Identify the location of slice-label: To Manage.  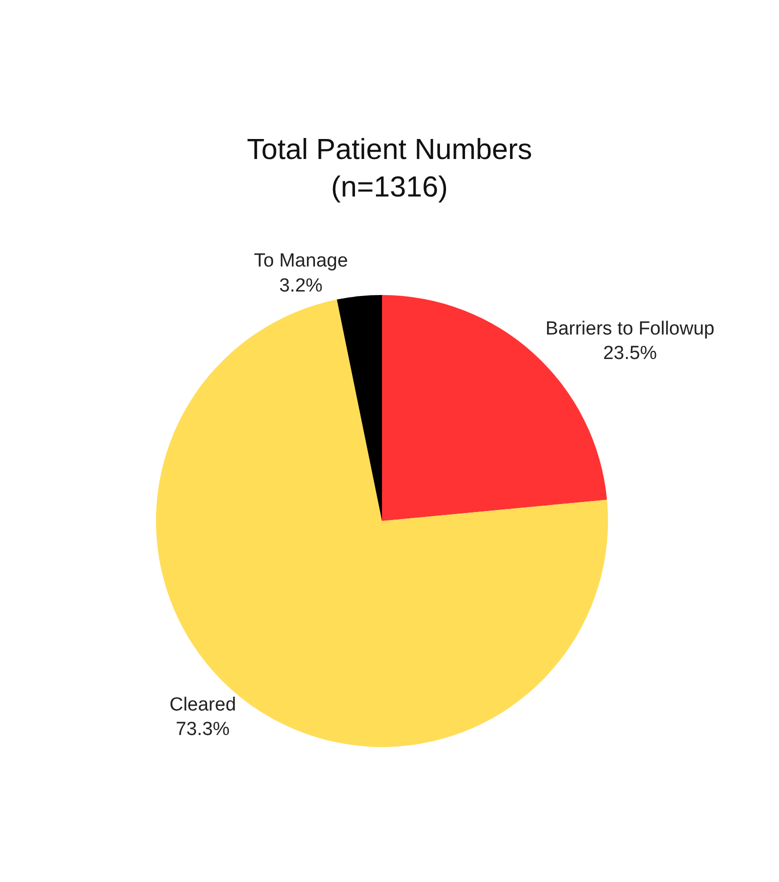
(301, 261).